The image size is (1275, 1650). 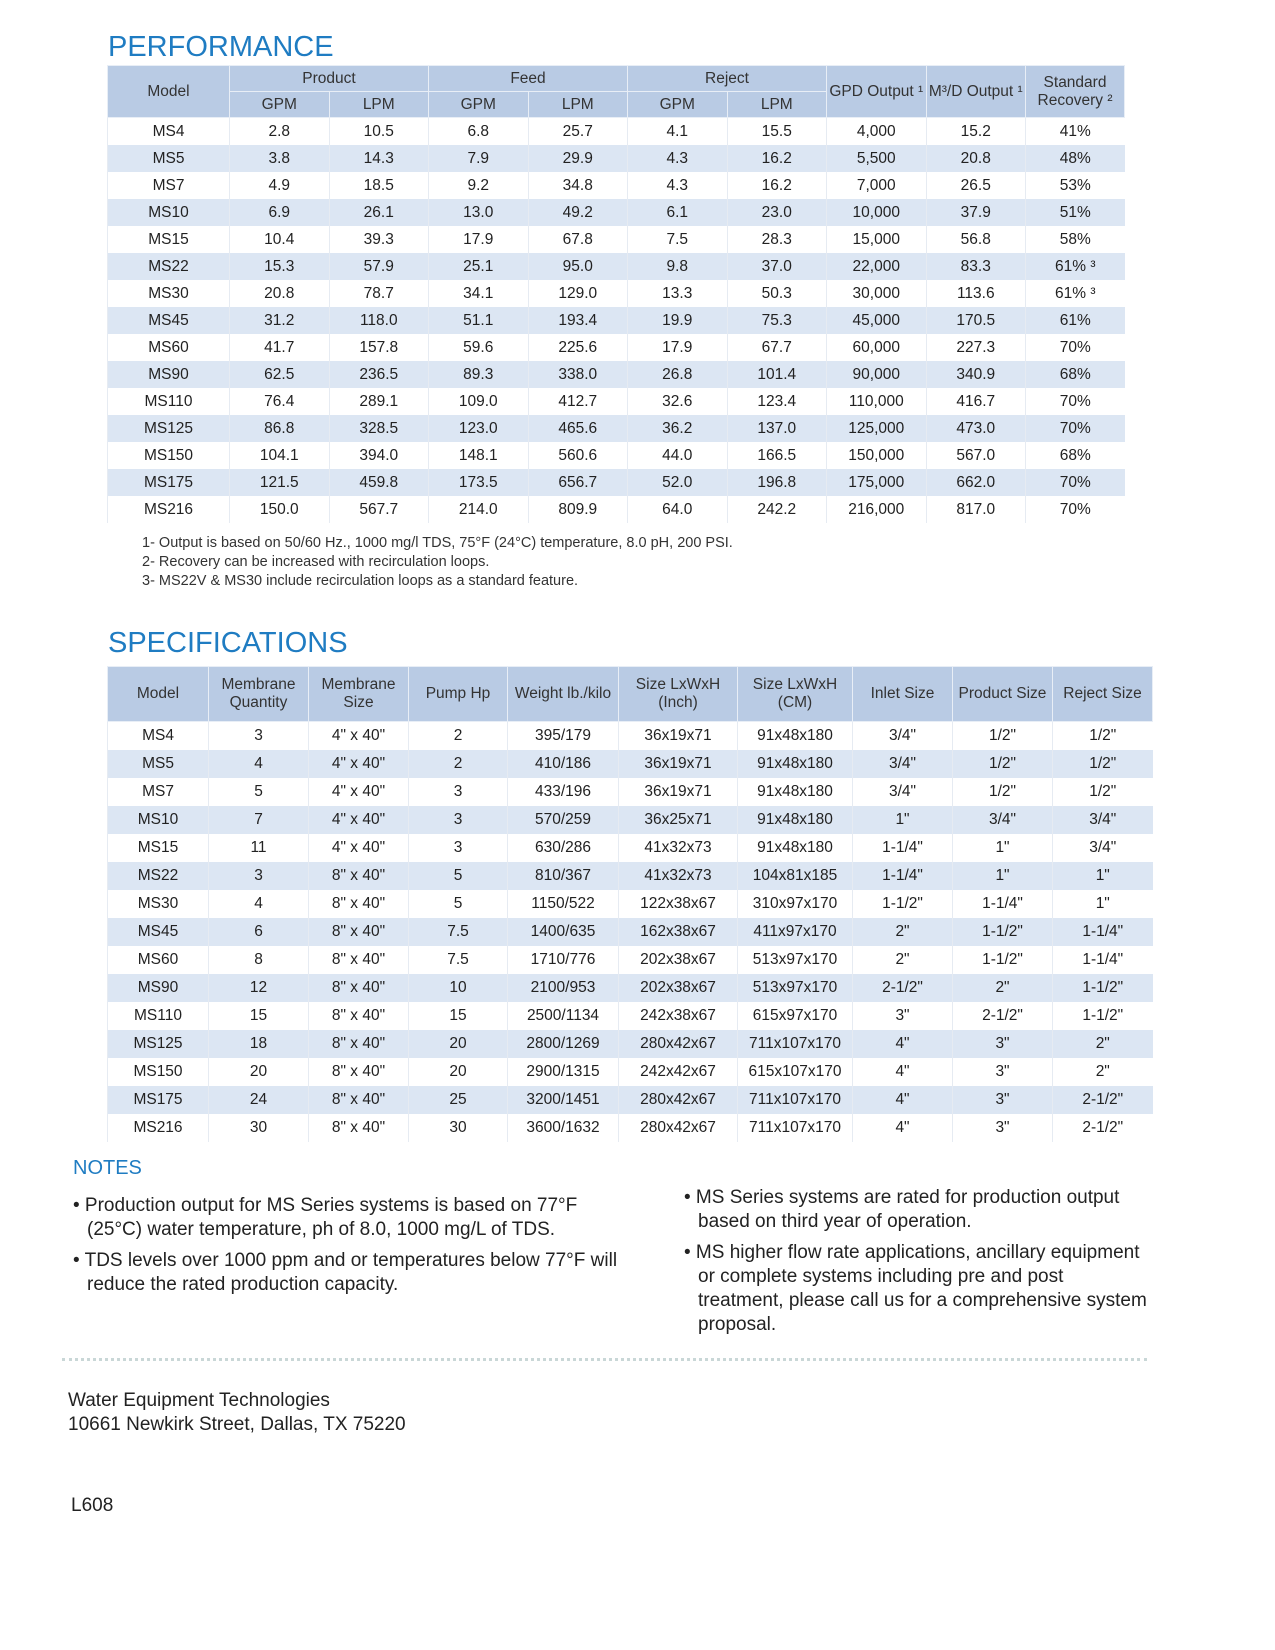 I want to click on table-cell: MS110, so click(x=168, y=401).